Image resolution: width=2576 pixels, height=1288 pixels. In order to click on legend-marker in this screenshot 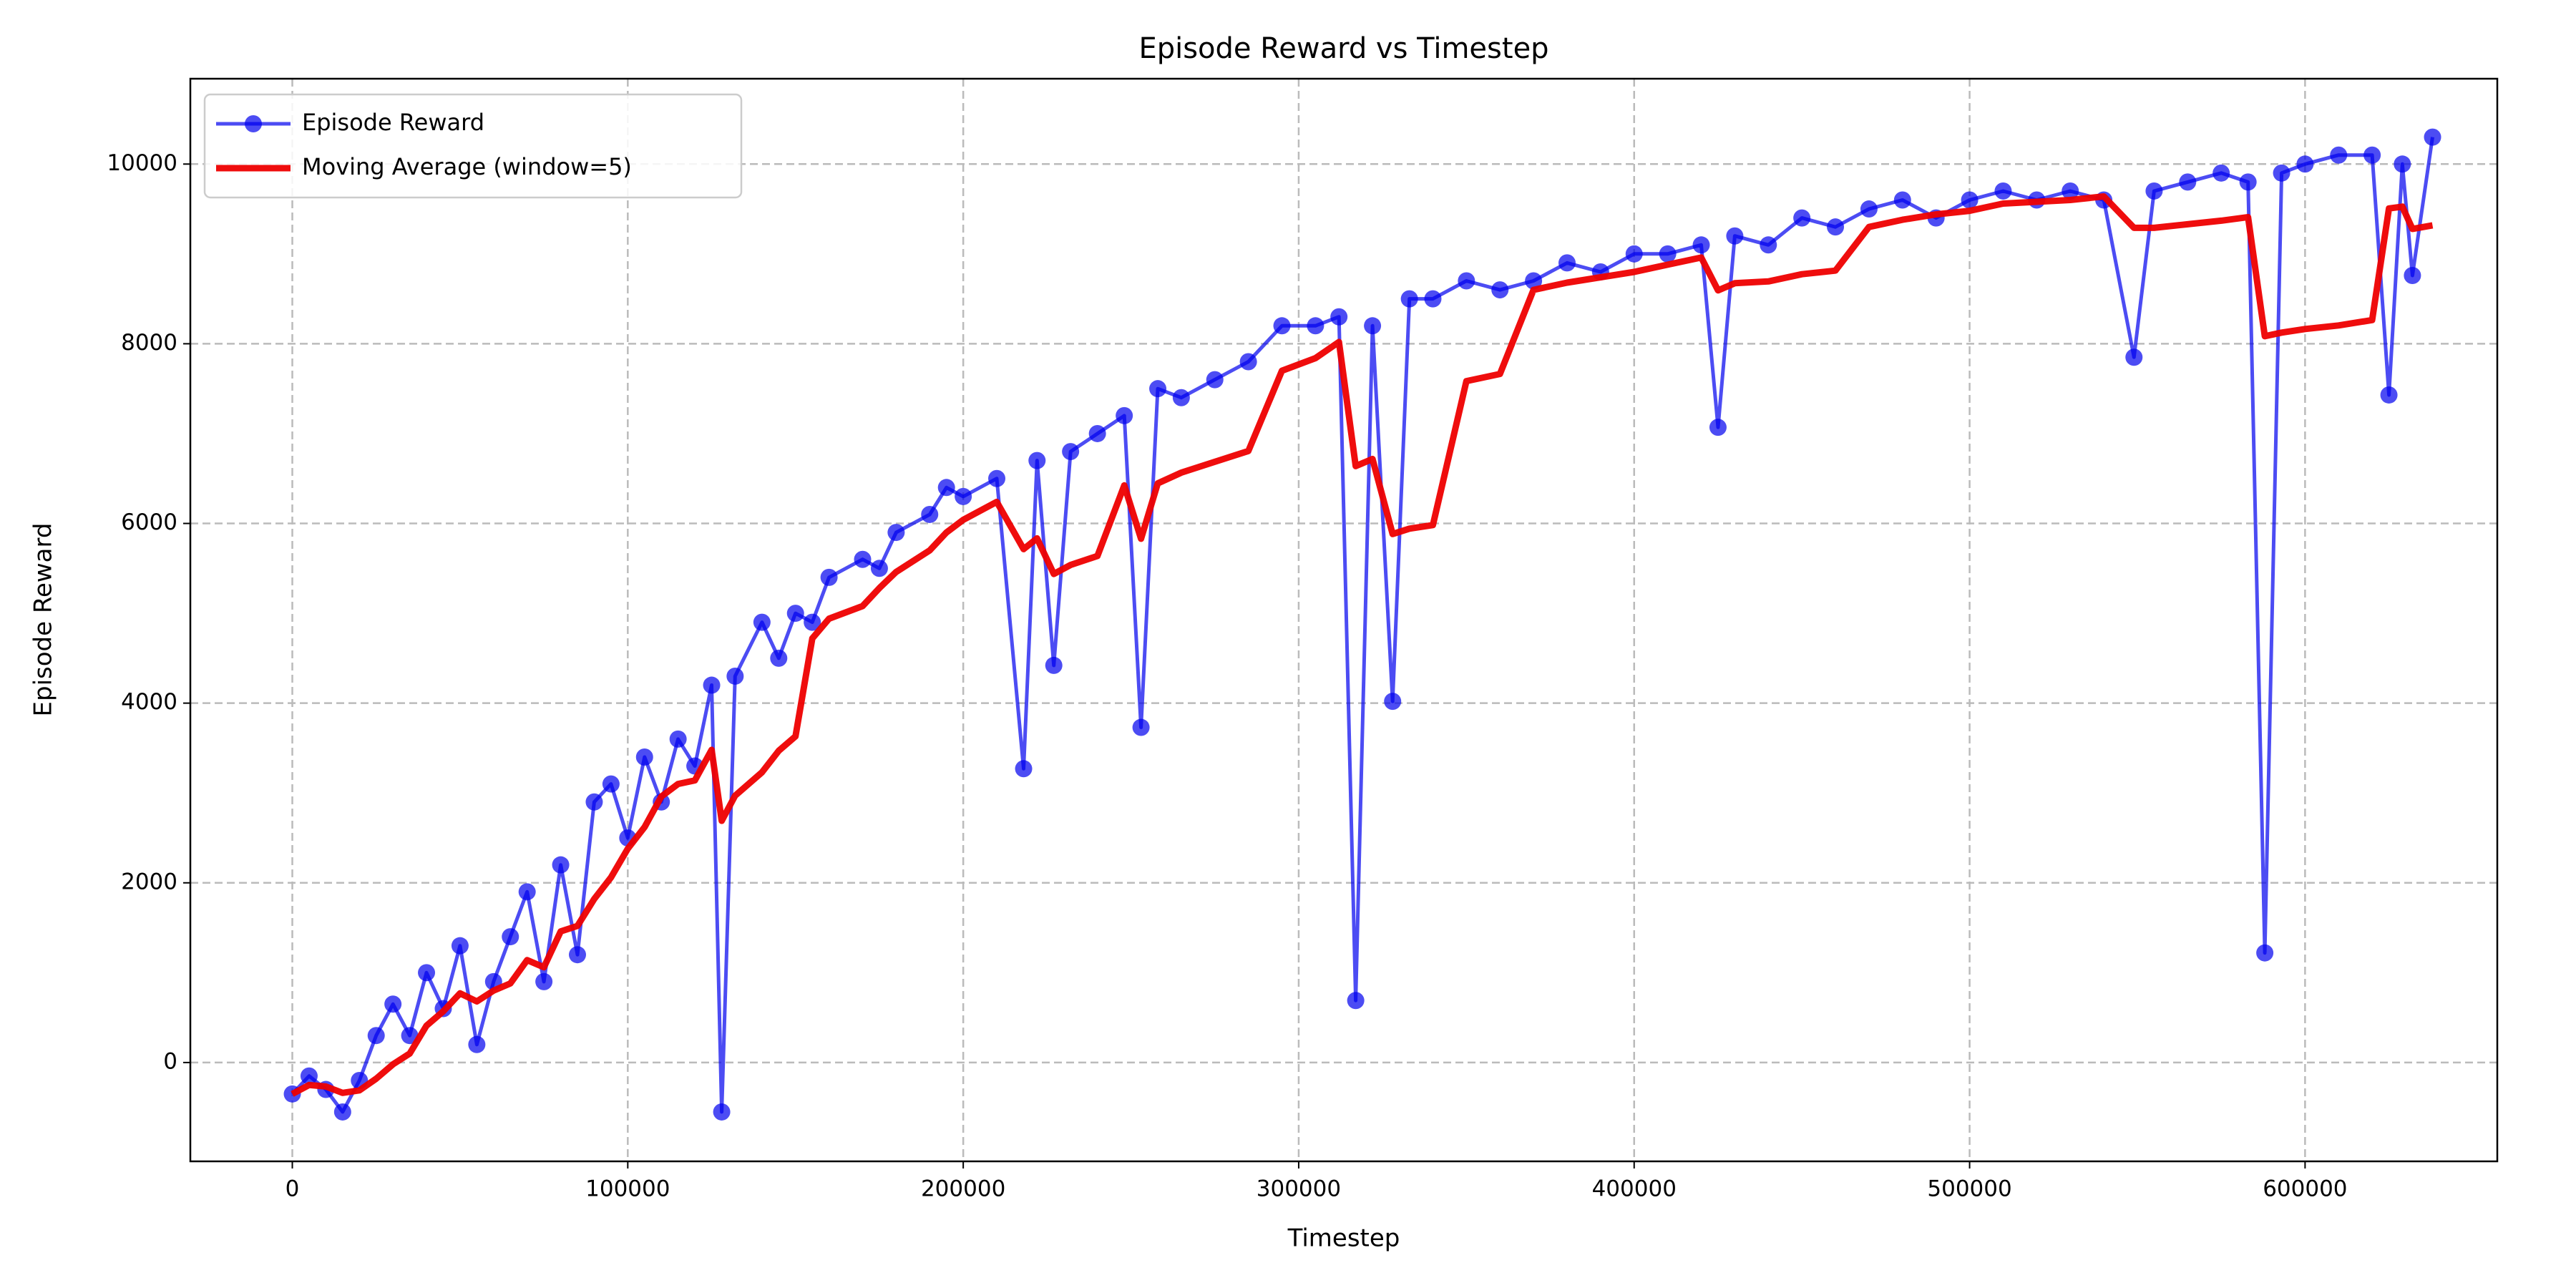, I will do `click(253, 123)`.